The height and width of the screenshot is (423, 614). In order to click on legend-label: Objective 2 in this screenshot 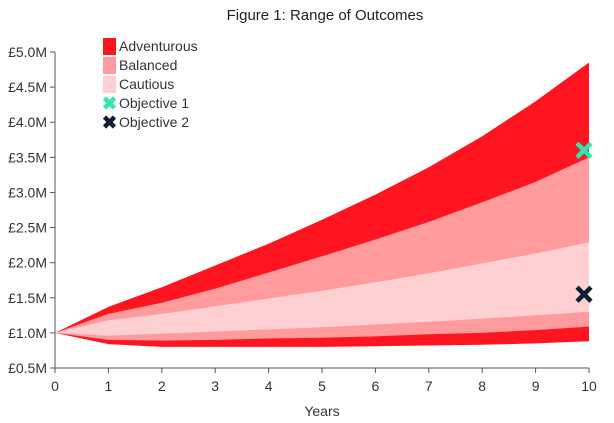, I will do `click(154, 122)`.